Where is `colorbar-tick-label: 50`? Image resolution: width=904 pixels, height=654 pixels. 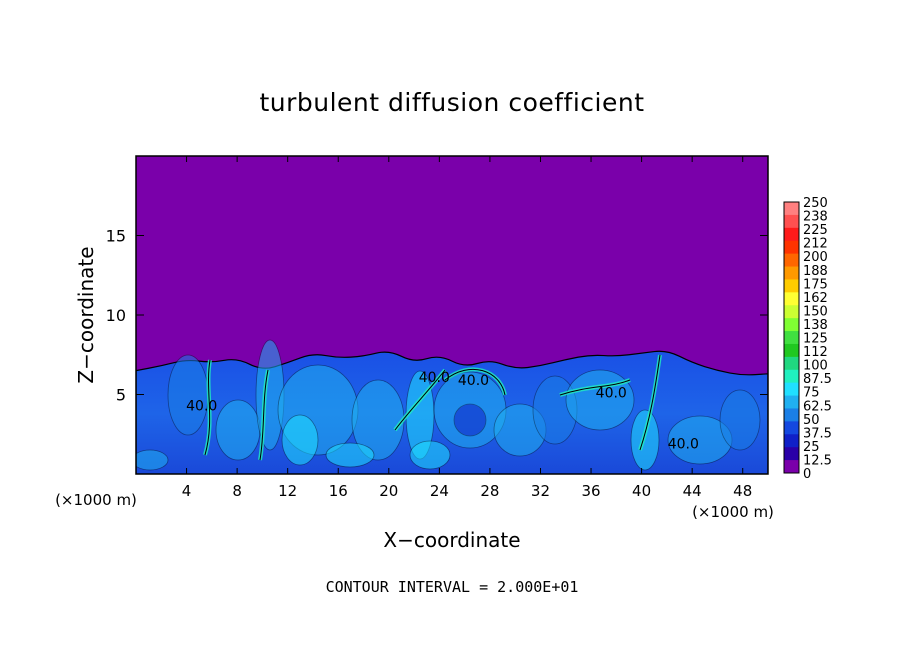 colorbar-tick-label: 50 is located at coordinates (811, 420).